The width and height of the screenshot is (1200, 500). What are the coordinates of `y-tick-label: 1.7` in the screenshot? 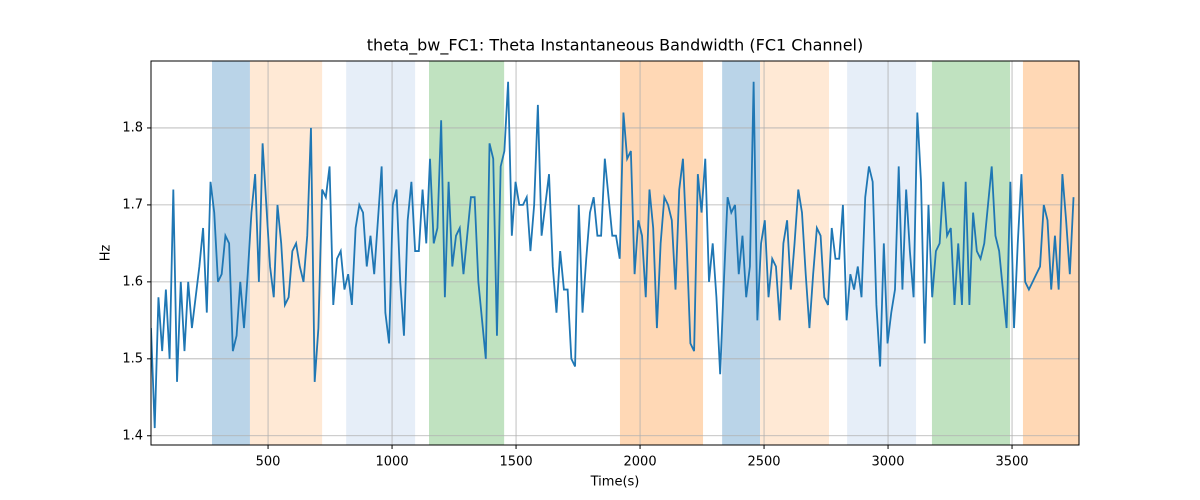 It's located at (132, 204).